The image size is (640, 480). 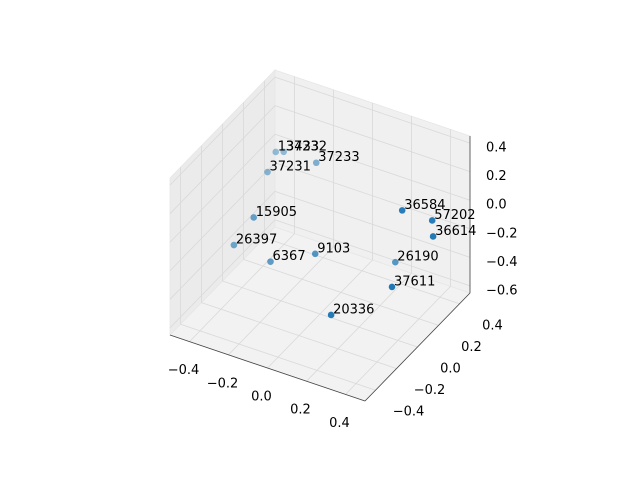 I want to click on point-label: 57202, so click(x=454, y=215).